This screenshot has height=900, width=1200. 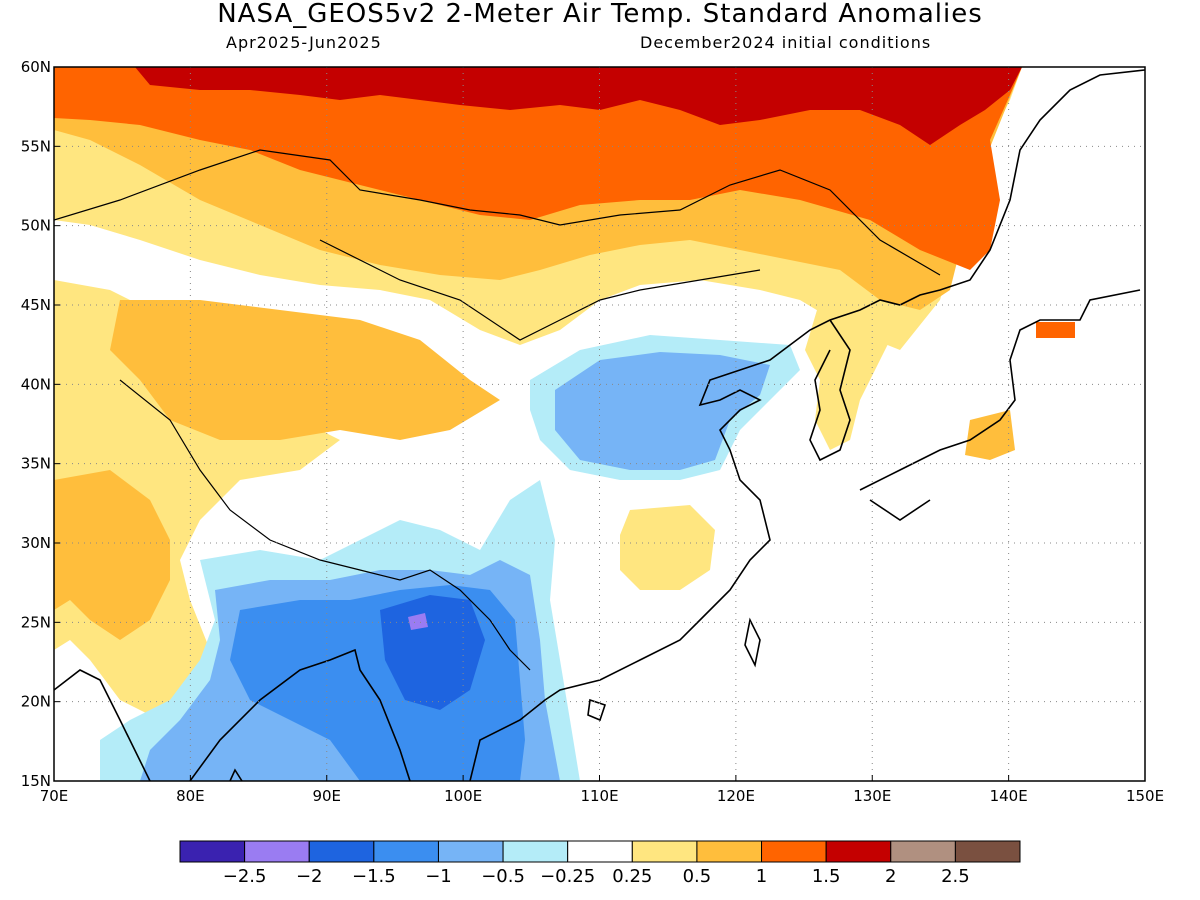 What do you see at coordinates (697, 876) in the screenshot?
I see `colorbar-label: 0.5` at bounding box center [697, 876].